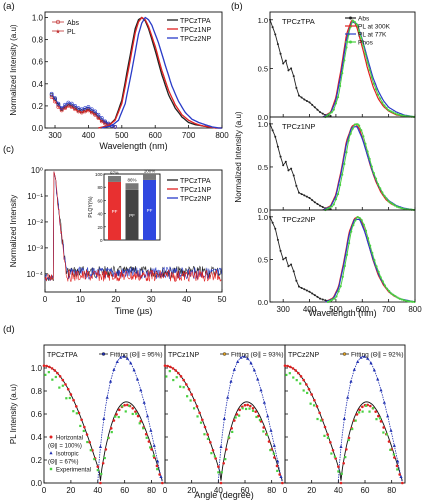 The image size is (429, 500). I want to click on b-xtick-label: 300, so click(284, 309).